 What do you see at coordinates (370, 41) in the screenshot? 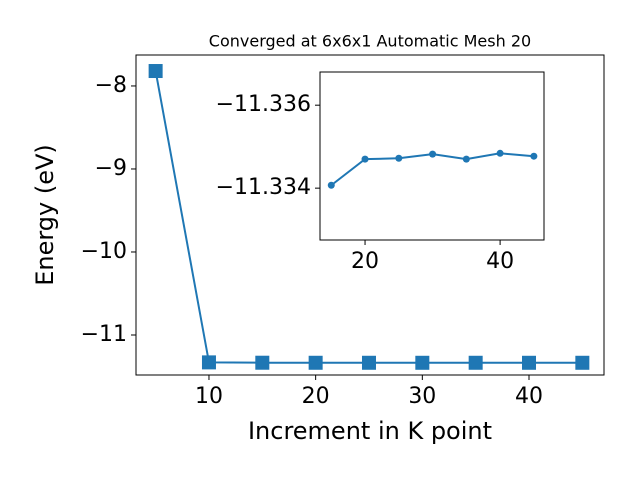
I see `chart-title: Converged at 6x6x1 Automatic Mesh 20` at bounding box center [370, 41].